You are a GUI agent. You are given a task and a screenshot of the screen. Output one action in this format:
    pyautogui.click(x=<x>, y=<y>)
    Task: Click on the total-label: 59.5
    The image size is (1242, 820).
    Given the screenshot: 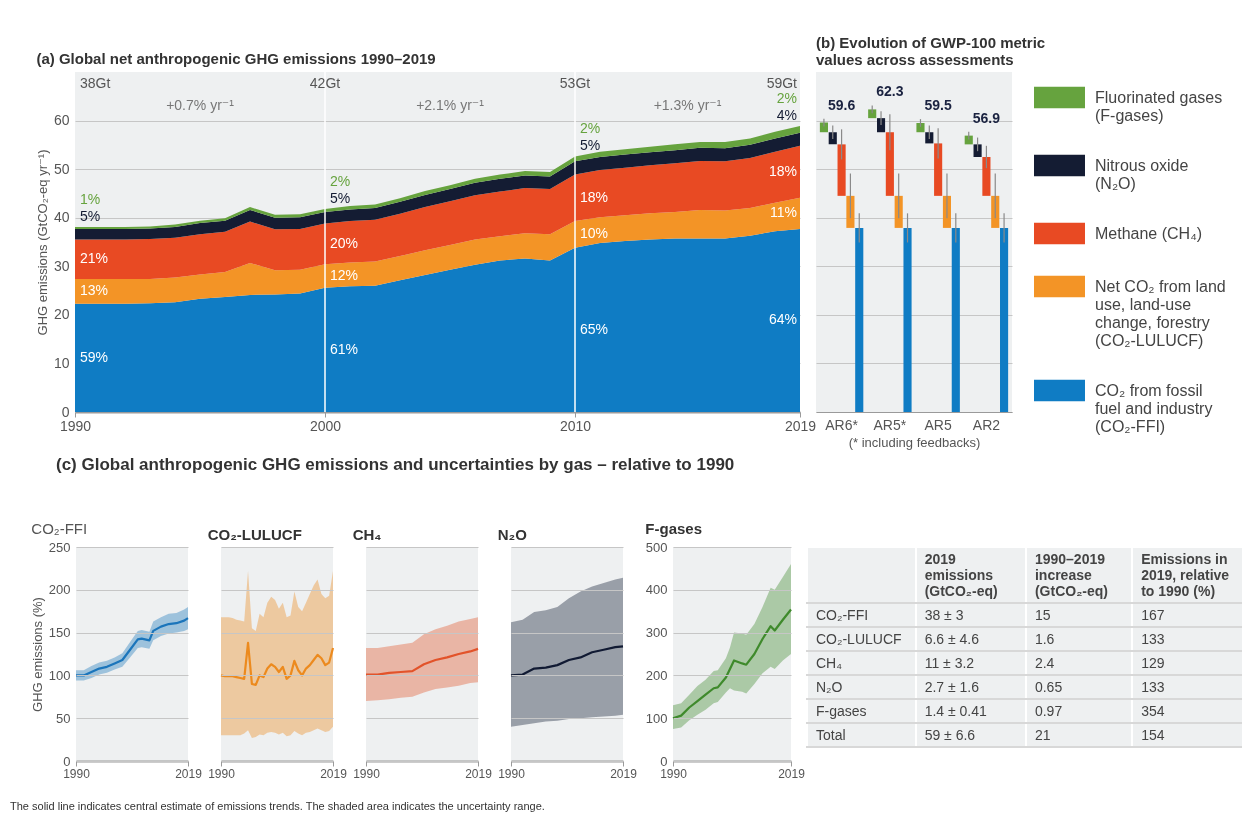 What is the action you would take?
    pyautogui.click(x=938, y=105)
    